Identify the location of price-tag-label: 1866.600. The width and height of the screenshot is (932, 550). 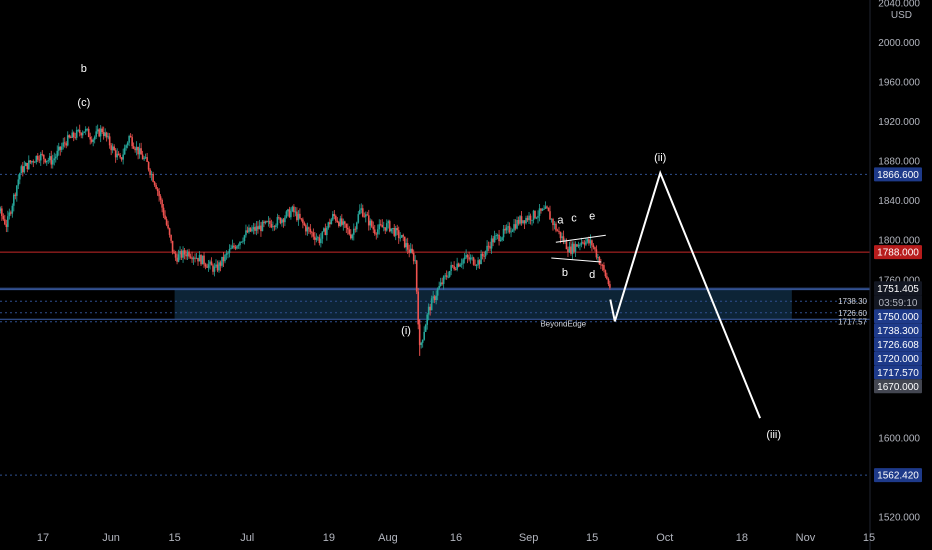
(898, 175).